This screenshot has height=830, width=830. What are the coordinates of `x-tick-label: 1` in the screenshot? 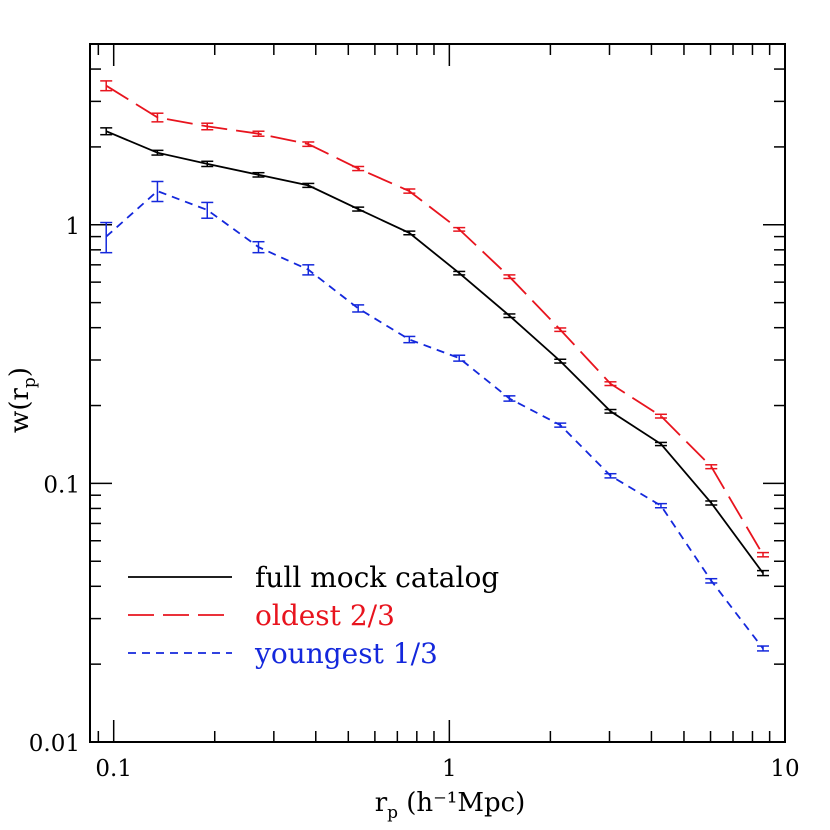 It's located at (449, 769).